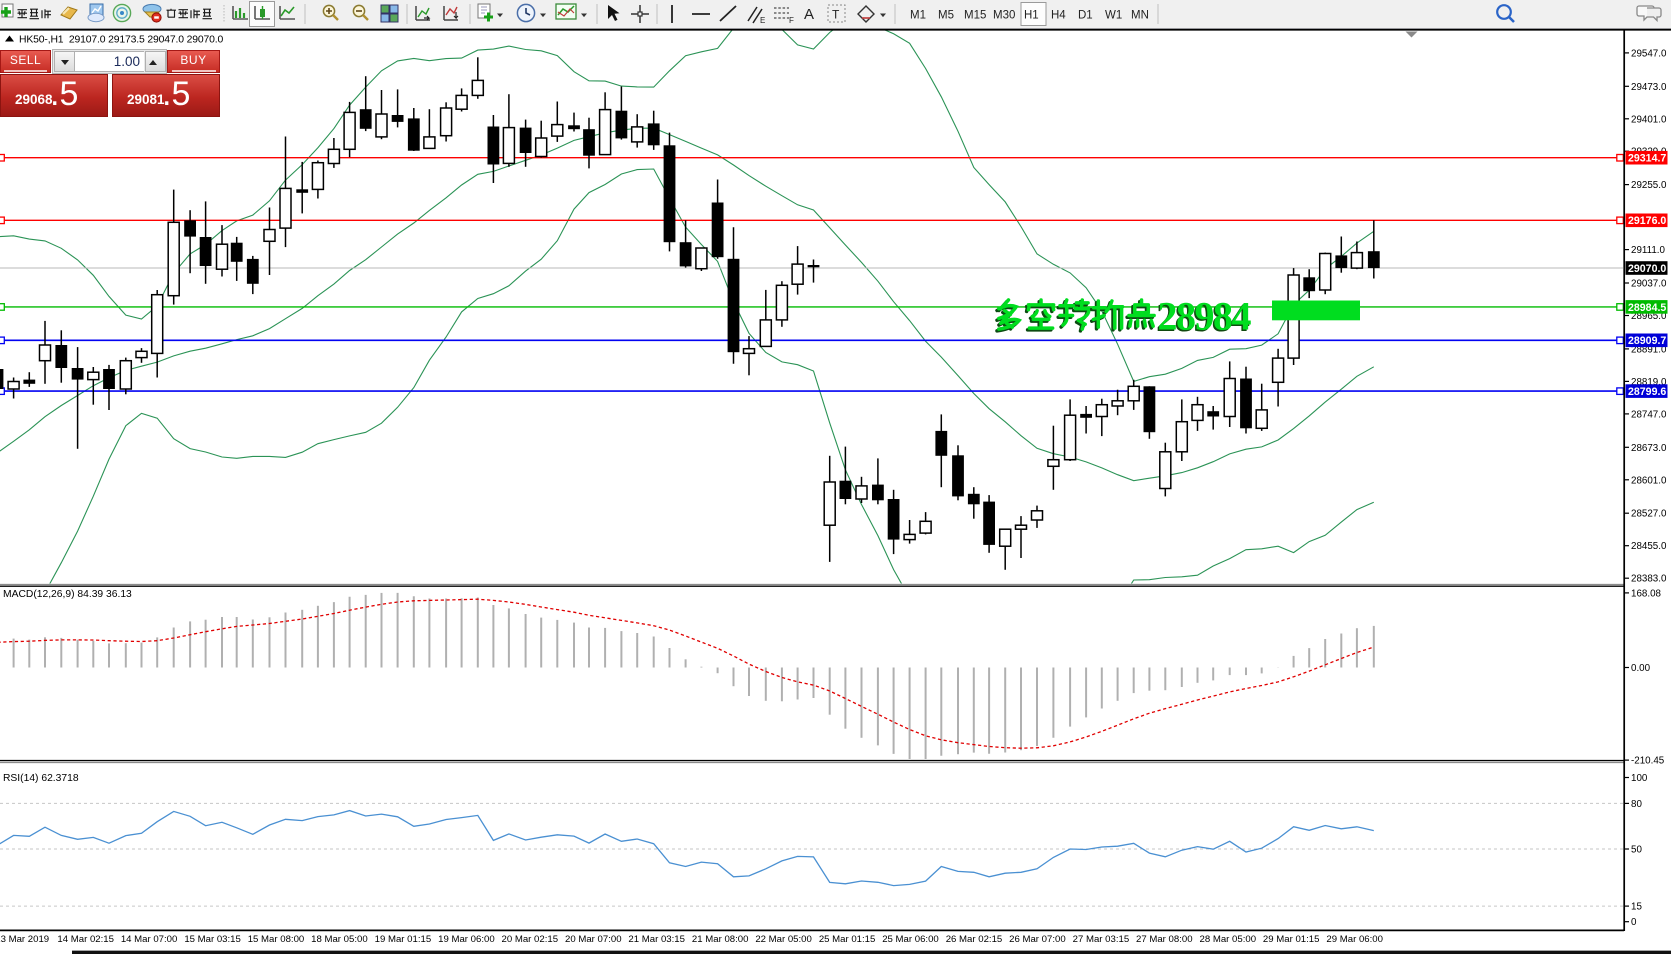  I want to click on svg-text: MN, so click(1140, 16).